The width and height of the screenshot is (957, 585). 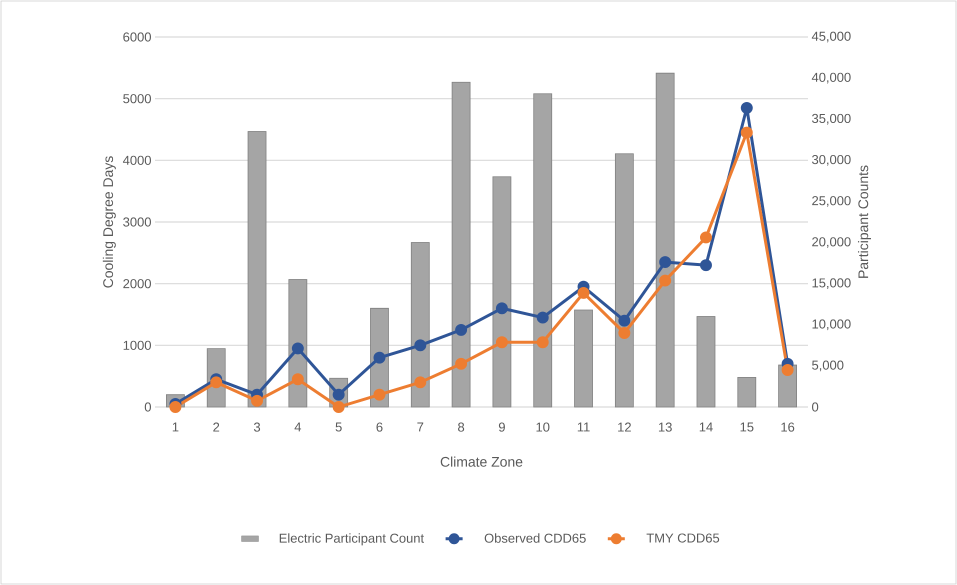 What do you see at coordinates (420, 427) in the screenshot?
I see `x-tick-label: 7` at bounding box center [420, 427].